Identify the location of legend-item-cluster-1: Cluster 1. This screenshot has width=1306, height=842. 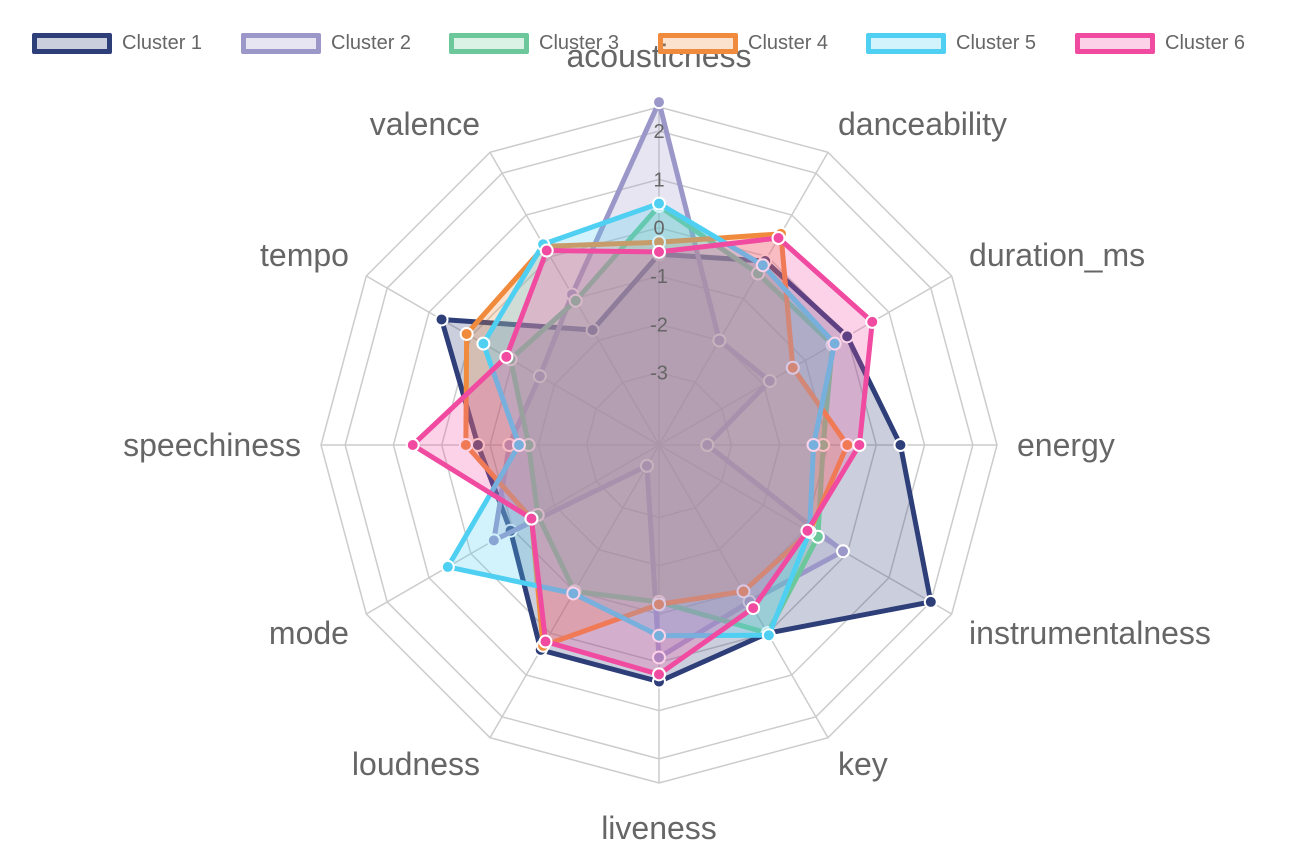
(117, 43).